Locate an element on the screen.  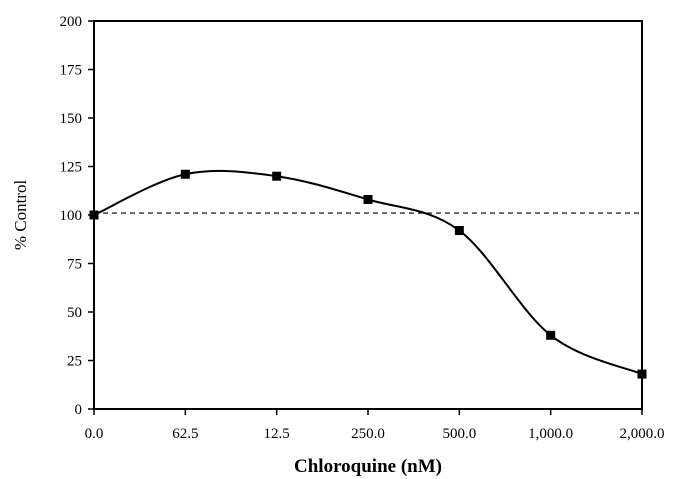
y-tick-label: 100 is located at coordinates (71, 216).